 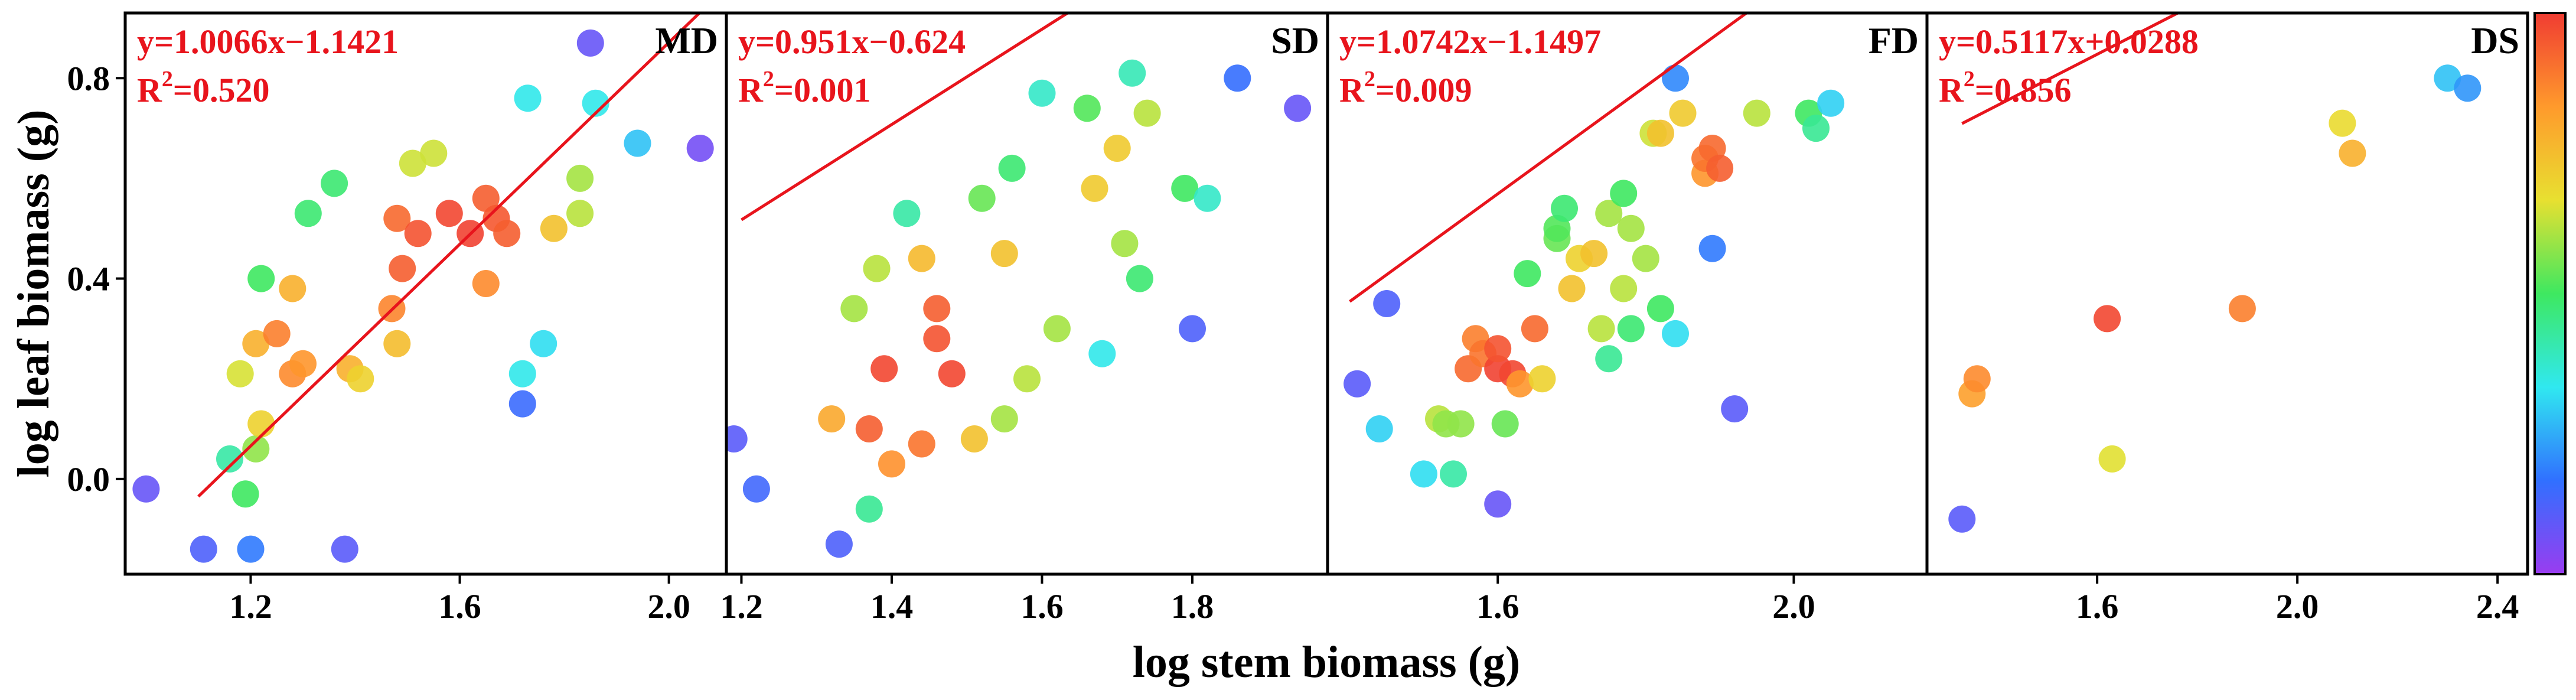 What do you see at coordinates (804, 88) in the screenshot?
I see `r-squared: R2=0.001` at bounding box center [804, 88].